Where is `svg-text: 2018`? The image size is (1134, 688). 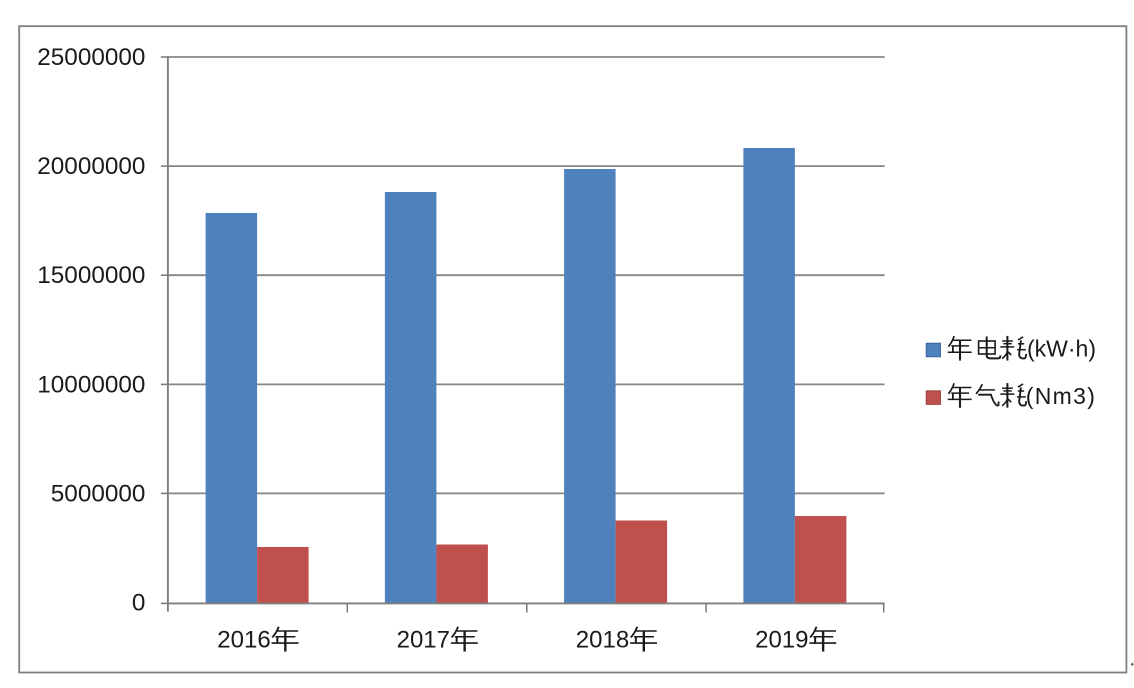
svg-text: 2018 is located at coordinates (602, 640).